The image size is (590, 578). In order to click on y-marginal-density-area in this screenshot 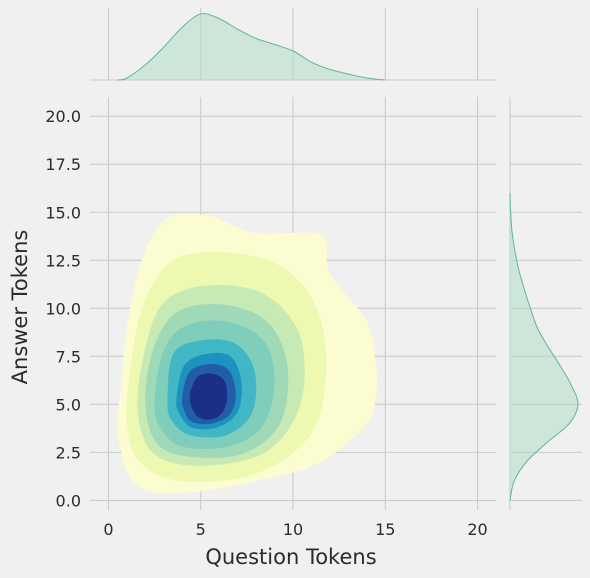, I will do `click(544, 347)`.